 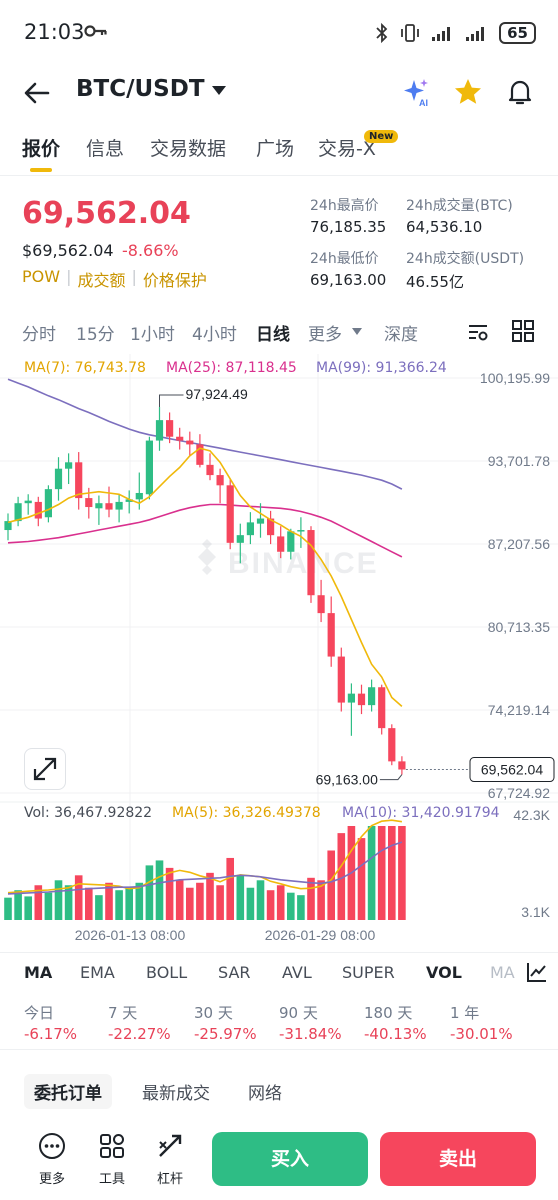 I want to click on tab-quote: 报价, so click(x=41, y=149).